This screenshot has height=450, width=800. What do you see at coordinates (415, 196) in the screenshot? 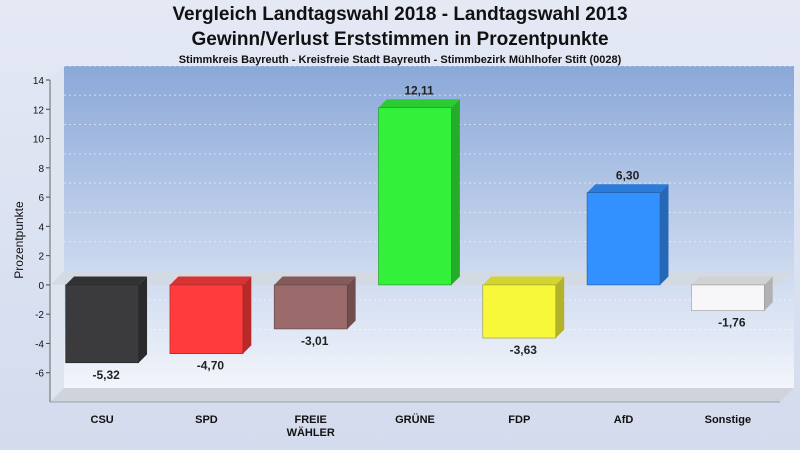
I see `bar-grüne` at bounding box center [415, 196].